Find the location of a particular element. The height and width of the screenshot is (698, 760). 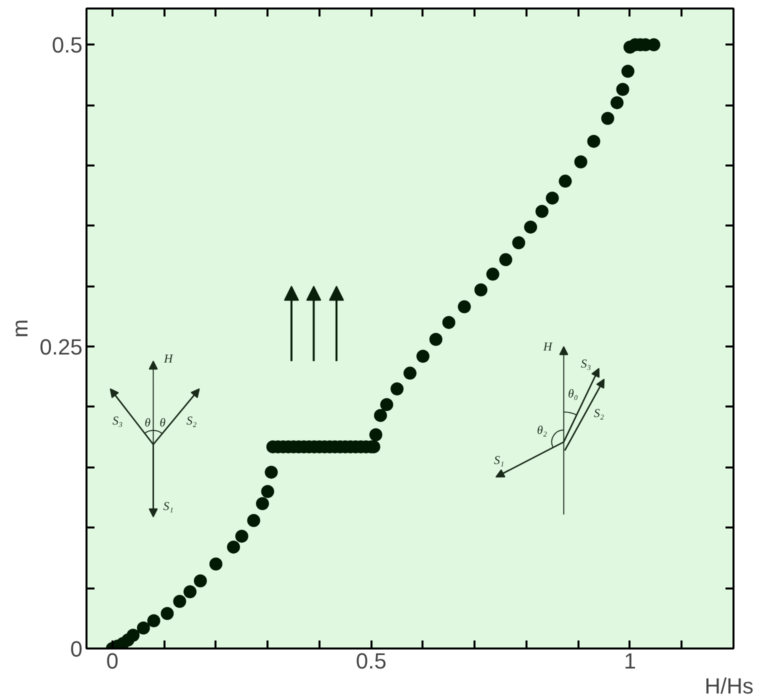

x-tick-label: 0.5 is located at coordinates (371, 661).